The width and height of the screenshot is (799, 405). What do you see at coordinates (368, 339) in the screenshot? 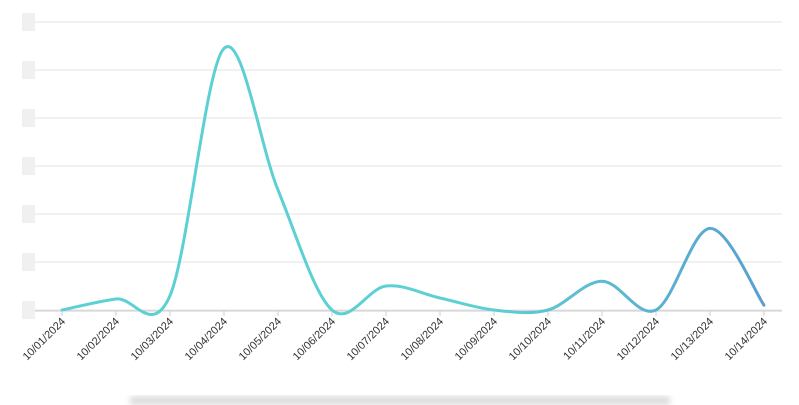
I see `x-tick-label: 10/07/2024` at bounding box center [368, 339].